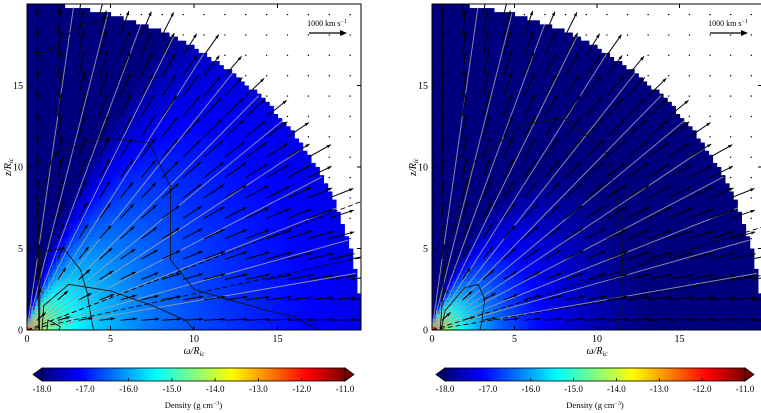 The height and width of the screenshot is (413, 761). Describe the element at coordinates (595, 405) in the screenshot. I see `right-colorbar-label: Density (g cm−3)` at that location.